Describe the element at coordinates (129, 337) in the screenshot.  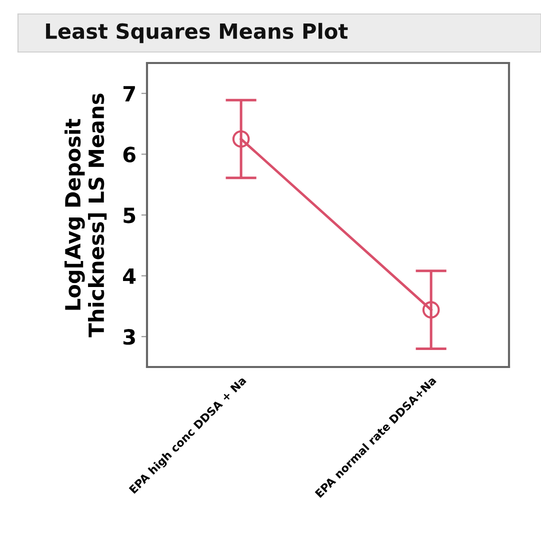
I see `y-tick-label: 3` at that location.